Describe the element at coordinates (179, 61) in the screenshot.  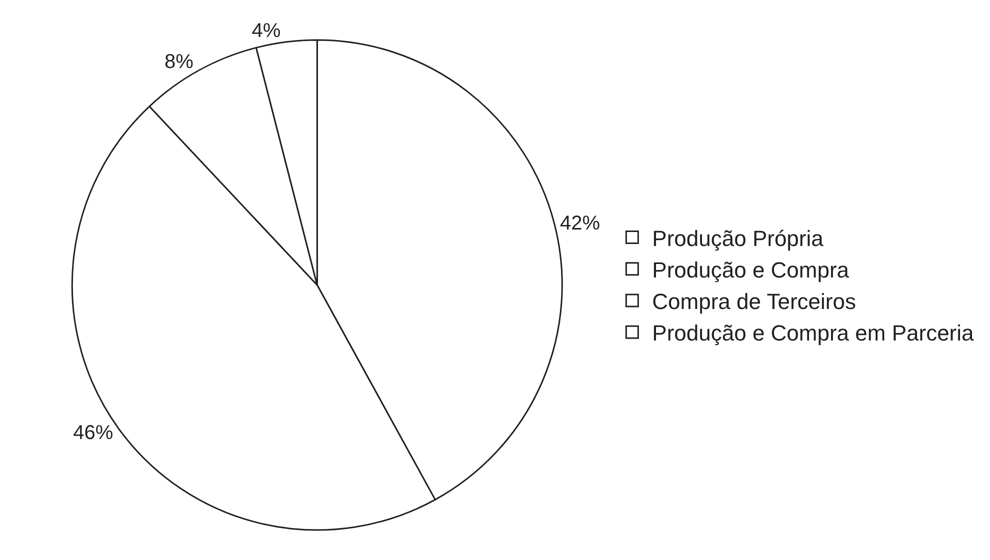
I see `data-label: 8%` at that location.